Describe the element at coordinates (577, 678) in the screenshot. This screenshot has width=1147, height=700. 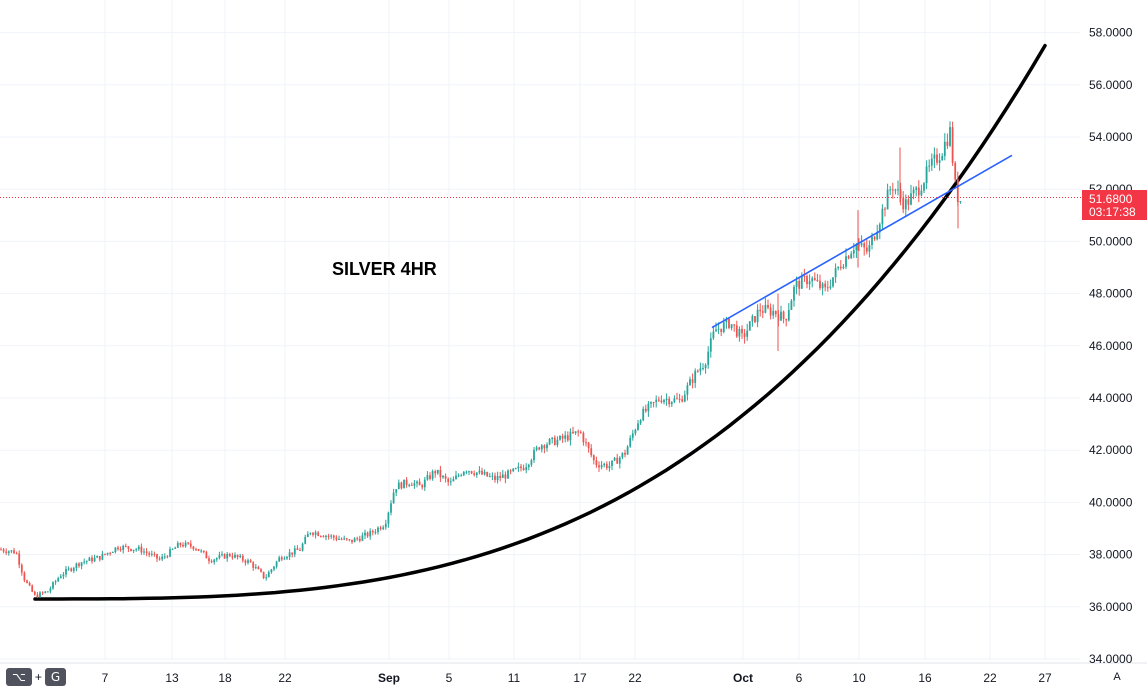
I see `time-axis: 7 13 18 22 Sep 5 11 17 22 Oct 6 10 16 22 27` at that location.